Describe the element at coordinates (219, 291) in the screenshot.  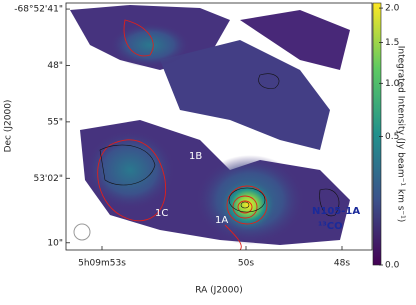
I see `x-axis-label: RA (J2000)` at that location.